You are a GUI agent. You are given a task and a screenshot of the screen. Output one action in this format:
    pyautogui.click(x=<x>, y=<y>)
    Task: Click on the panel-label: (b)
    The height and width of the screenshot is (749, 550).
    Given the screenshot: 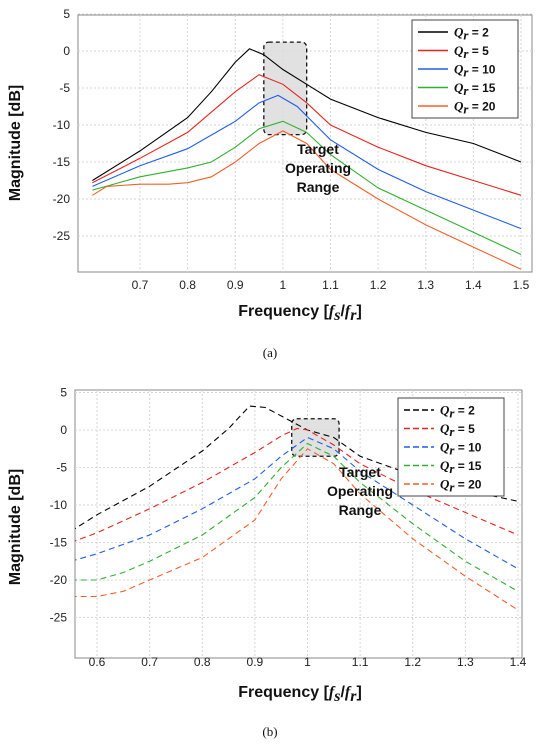 What is the action you would take?
    pyautogui.click(x=269, y=731)
    